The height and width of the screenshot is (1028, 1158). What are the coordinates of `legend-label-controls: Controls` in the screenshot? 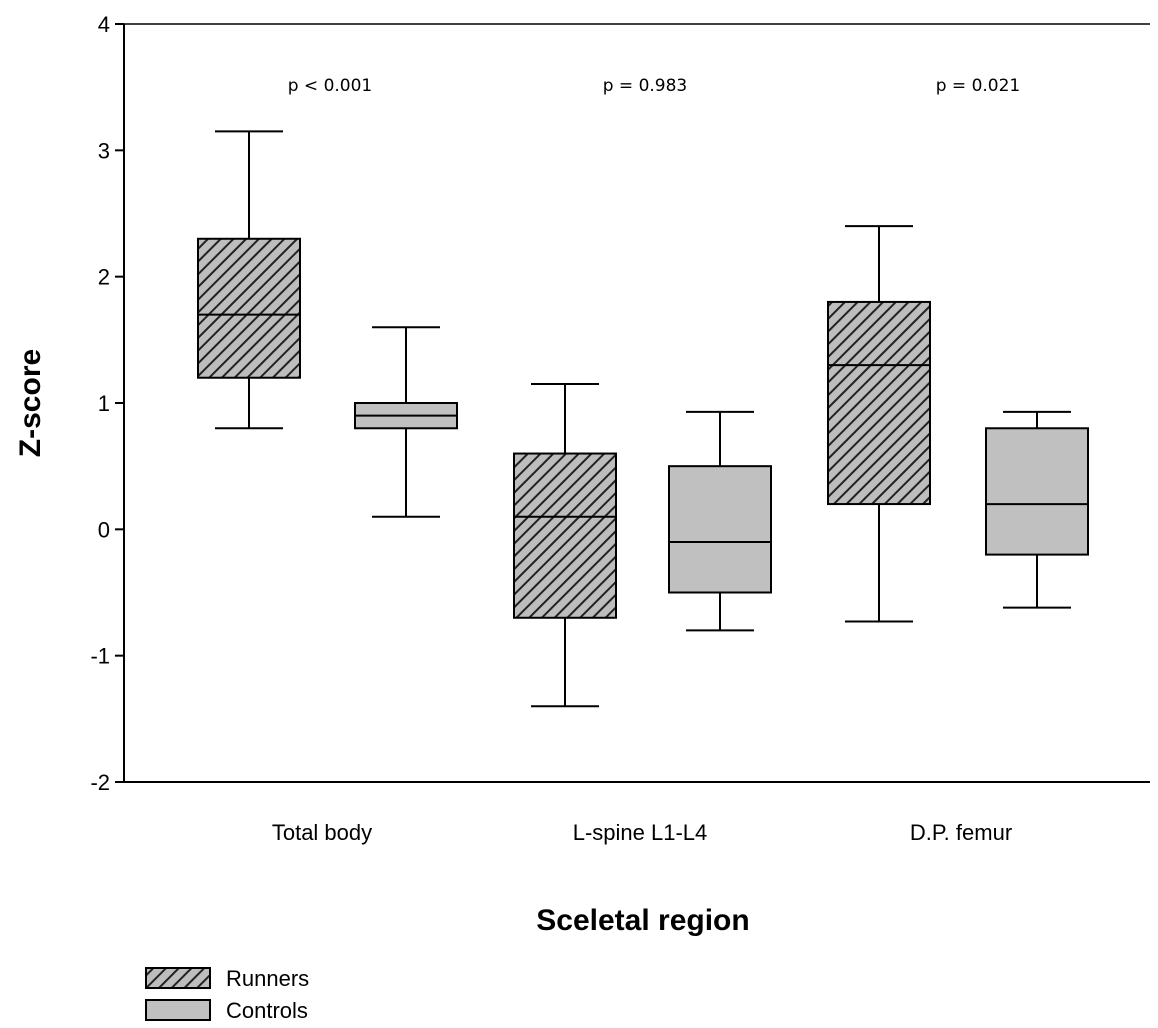 It's located at (267, 1010).